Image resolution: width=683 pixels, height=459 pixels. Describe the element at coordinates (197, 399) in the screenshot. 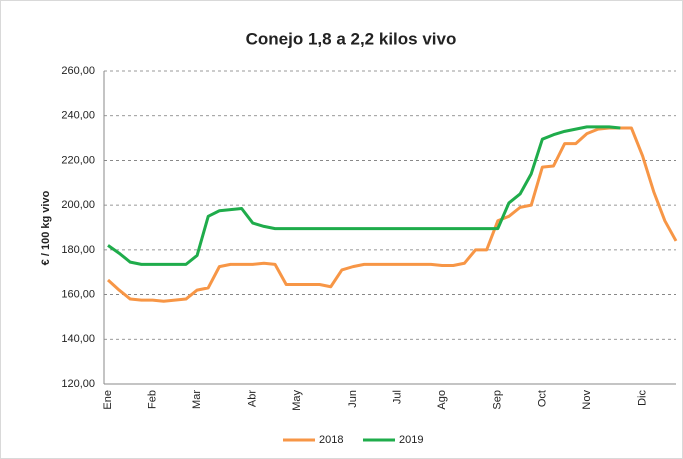

I see `x-tick-label: Mar` at that location.